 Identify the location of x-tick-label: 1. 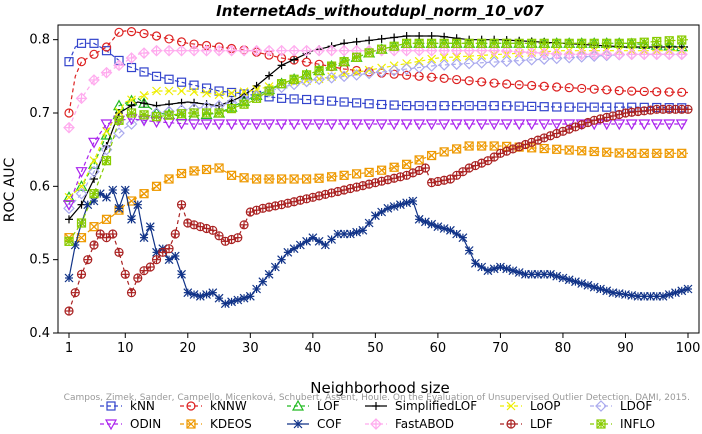
(69, 348).